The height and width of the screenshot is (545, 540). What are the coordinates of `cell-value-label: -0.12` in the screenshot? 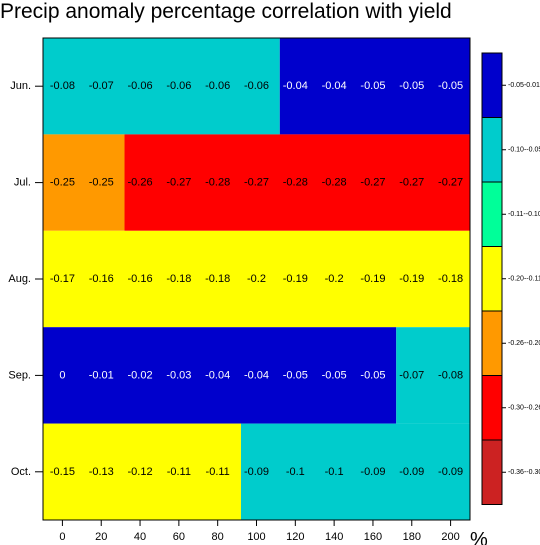 It's located at (140, 472).